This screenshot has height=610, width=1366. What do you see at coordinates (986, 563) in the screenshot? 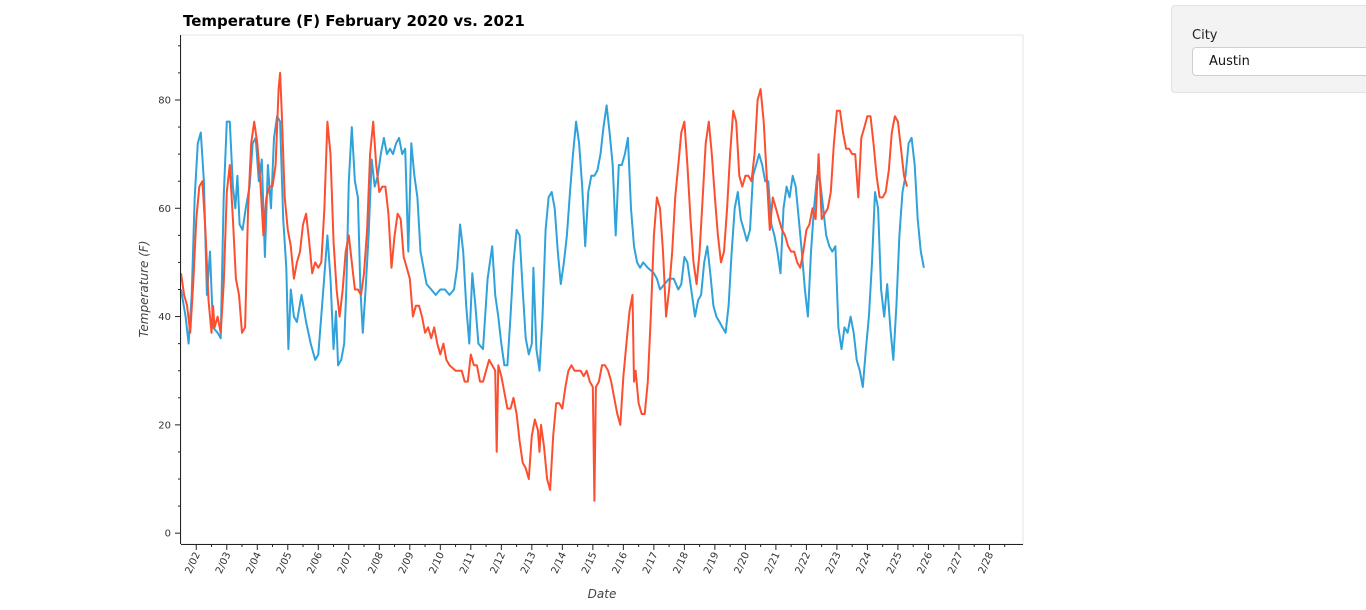
I see `x-tick-label: 2/28` at bounding box center [986, 563].